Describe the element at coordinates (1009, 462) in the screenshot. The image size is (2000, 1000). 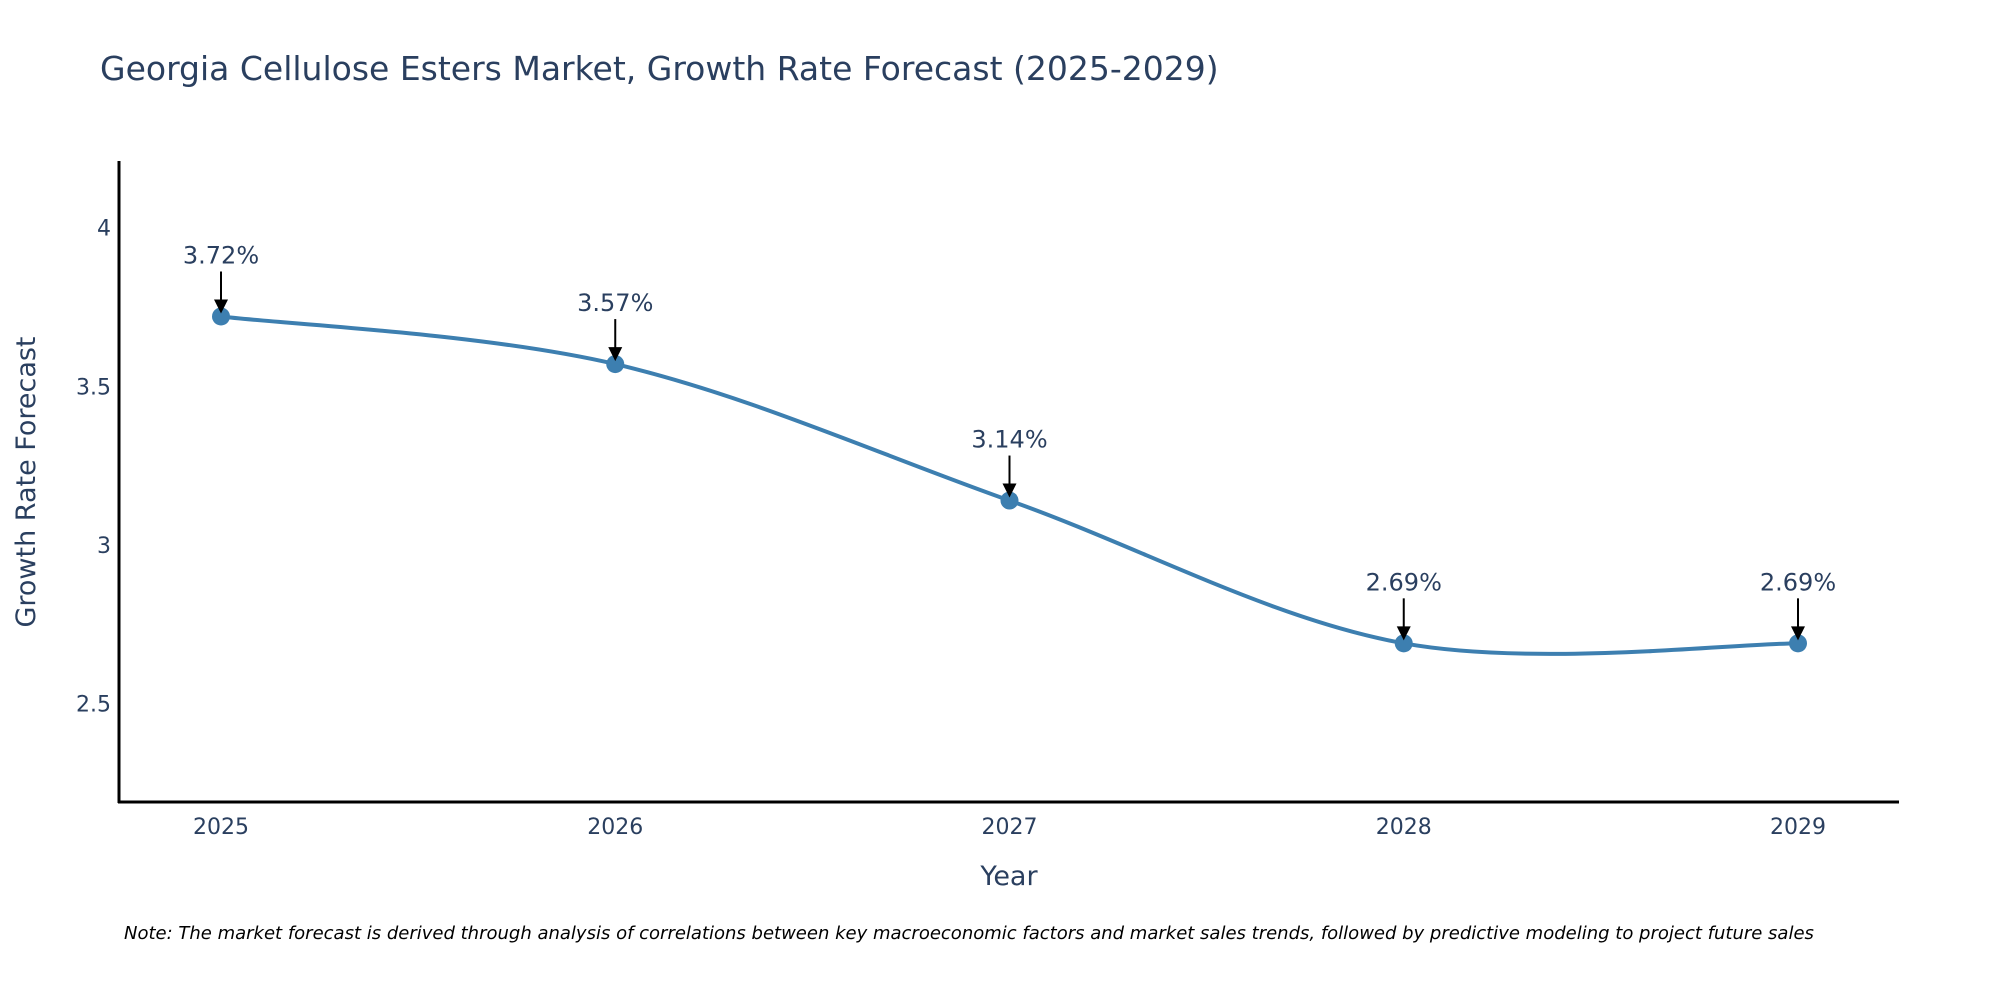
I see `data-annotation: 3.14%` at that location.